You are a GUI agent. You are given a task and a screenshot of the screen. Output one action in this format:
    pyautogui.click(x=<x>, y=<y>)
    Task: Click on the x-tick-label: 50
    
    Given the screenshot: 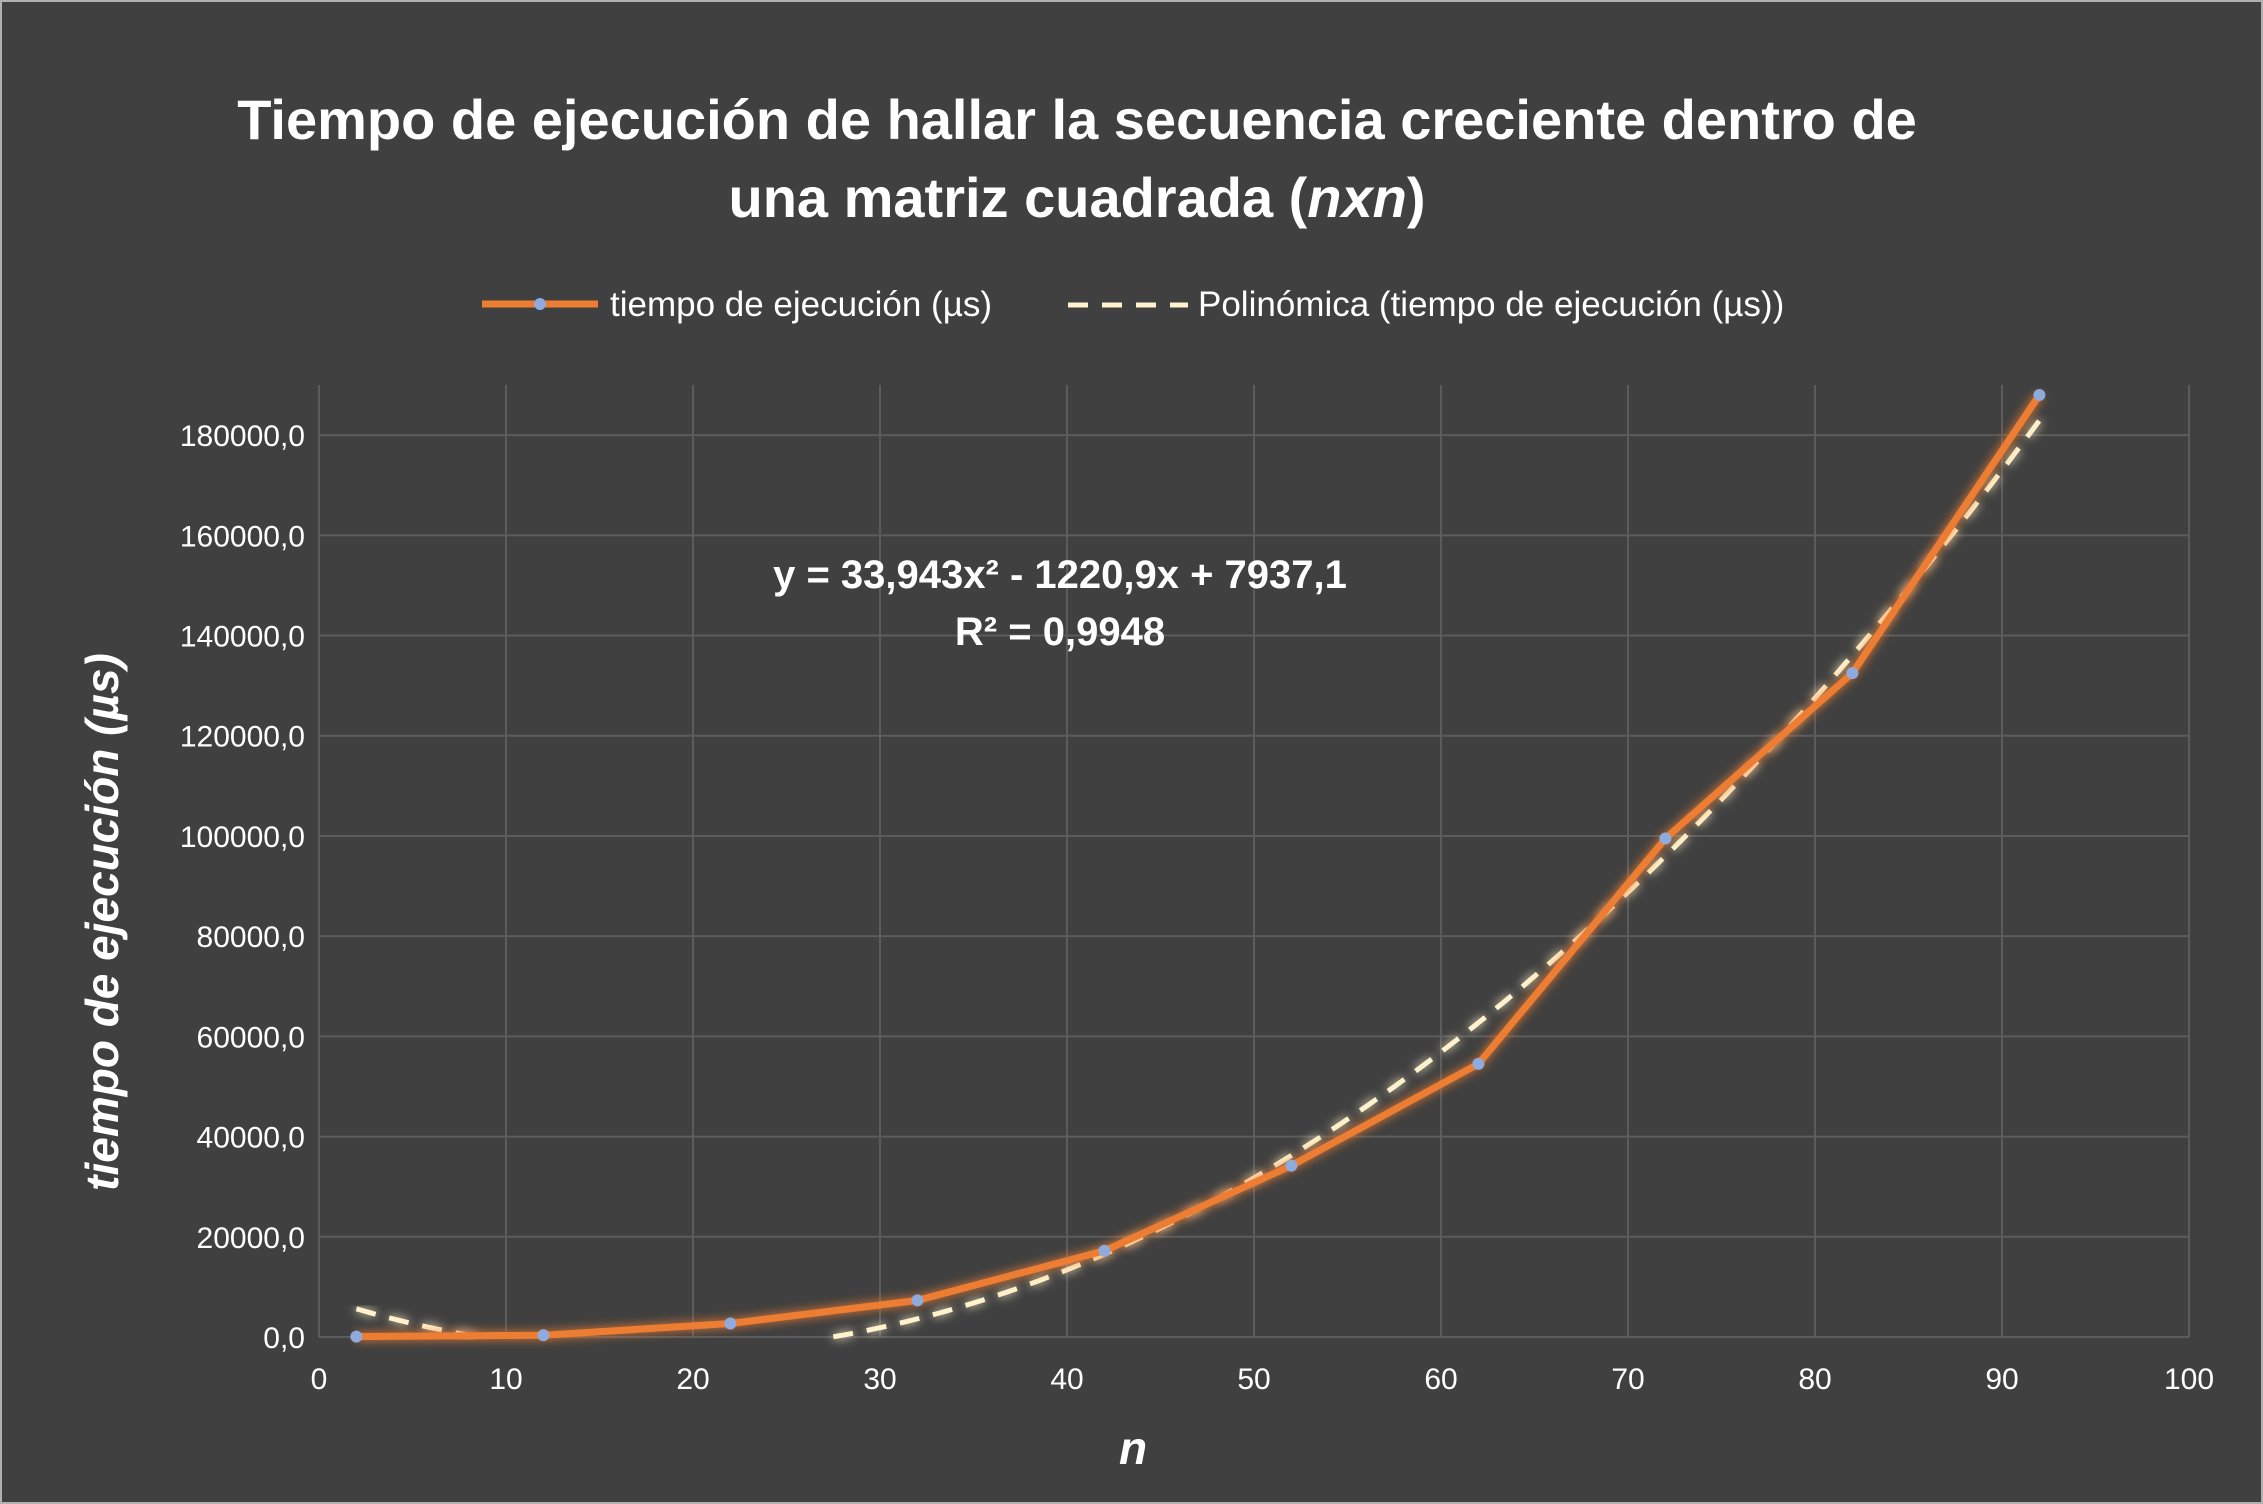 What is the action you would take?
    pyautogui.click(x=1253, y=1379)
    